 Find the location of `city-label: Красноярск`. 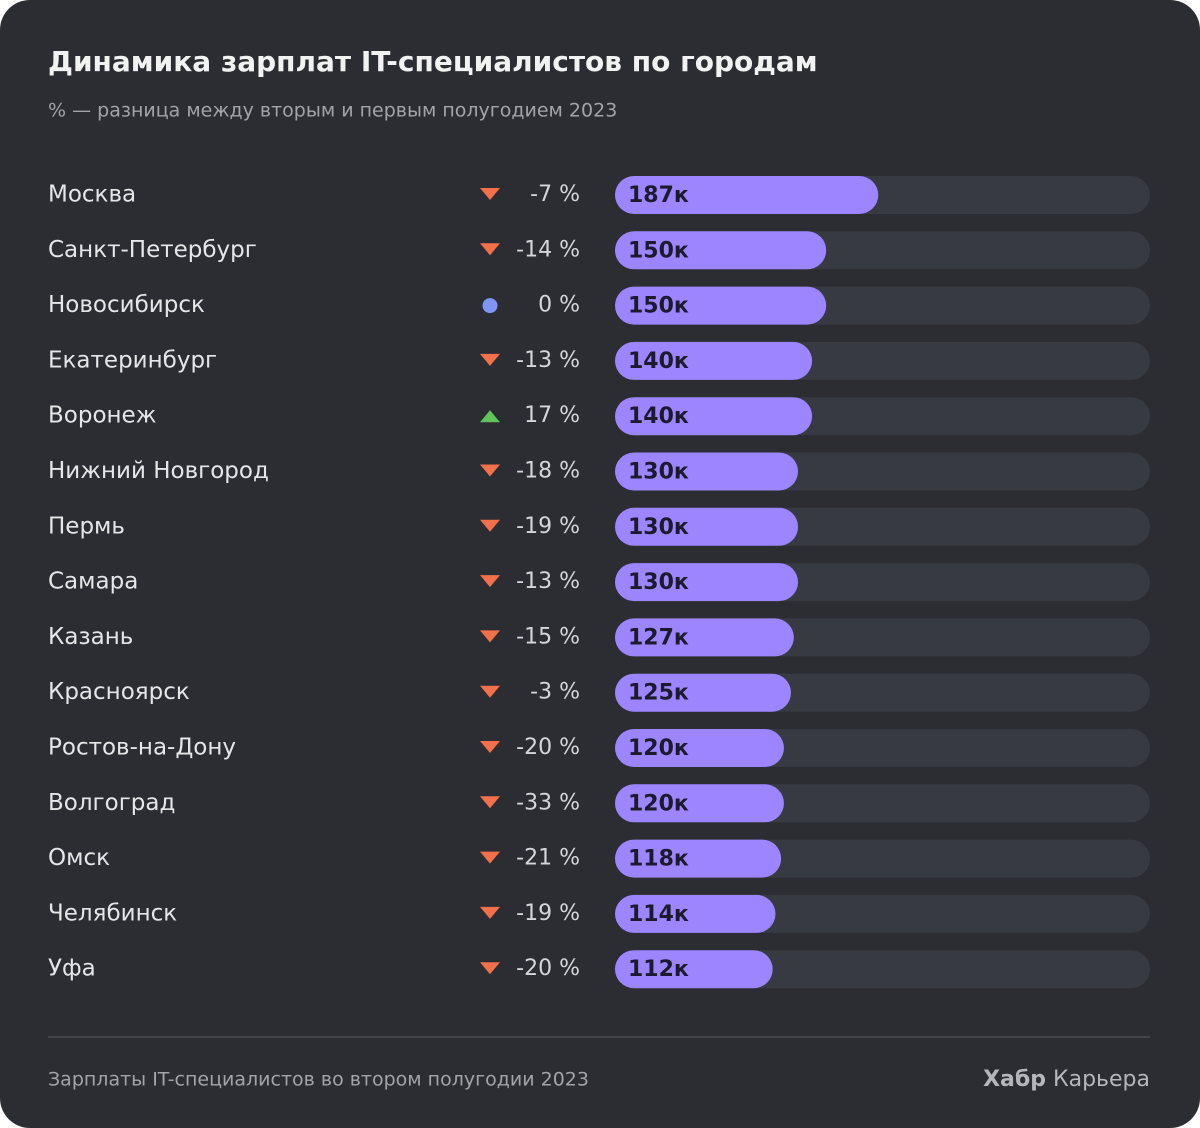

city-label: Красноярск is located at coordinates (119, 692).